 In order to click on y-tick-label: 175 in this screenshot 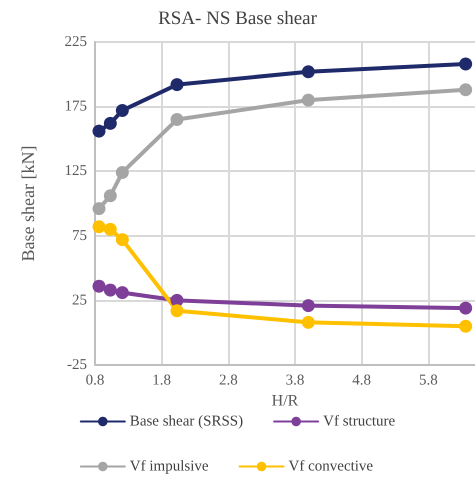, I will do `click(75, 106)`.